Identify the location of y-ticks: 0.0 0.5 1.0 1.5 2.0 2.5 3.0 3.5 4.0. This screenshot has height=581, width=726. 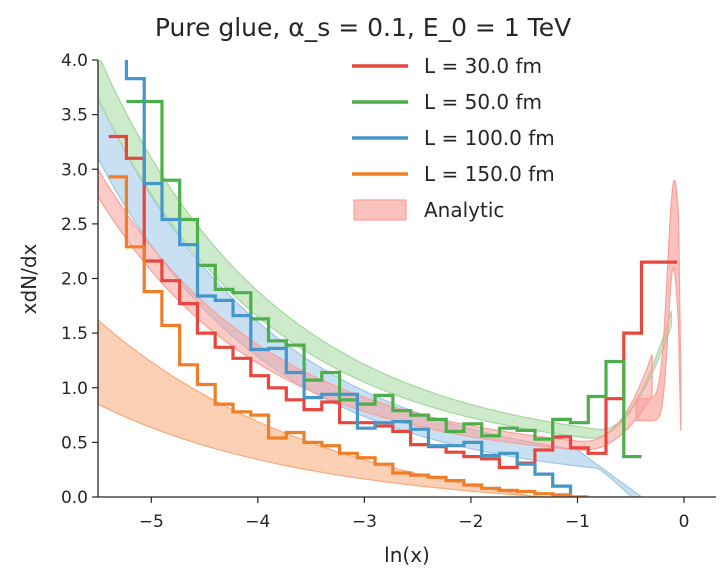
(79, 279).